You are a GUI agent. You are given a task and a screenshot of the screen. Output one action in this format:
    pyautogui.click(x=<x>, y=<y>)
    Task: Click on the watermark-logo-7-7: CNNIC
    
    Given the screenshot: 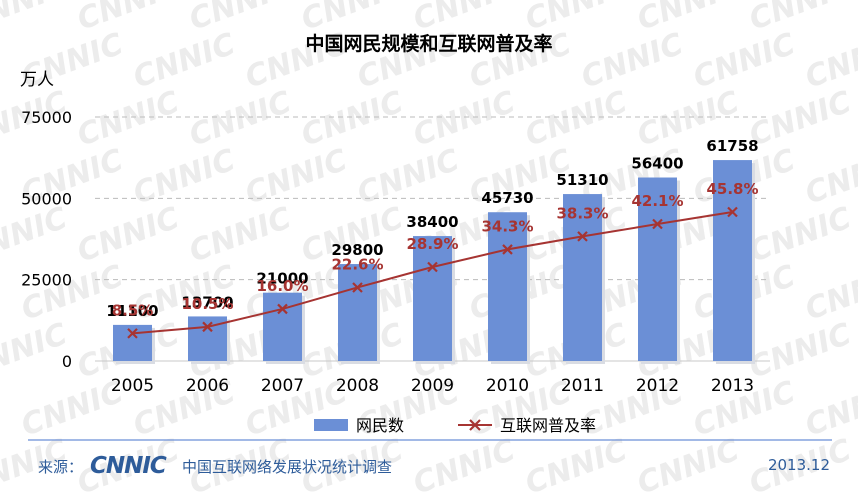 What is the action you would take?
    pyautogui.click(x=829, y=409)
    